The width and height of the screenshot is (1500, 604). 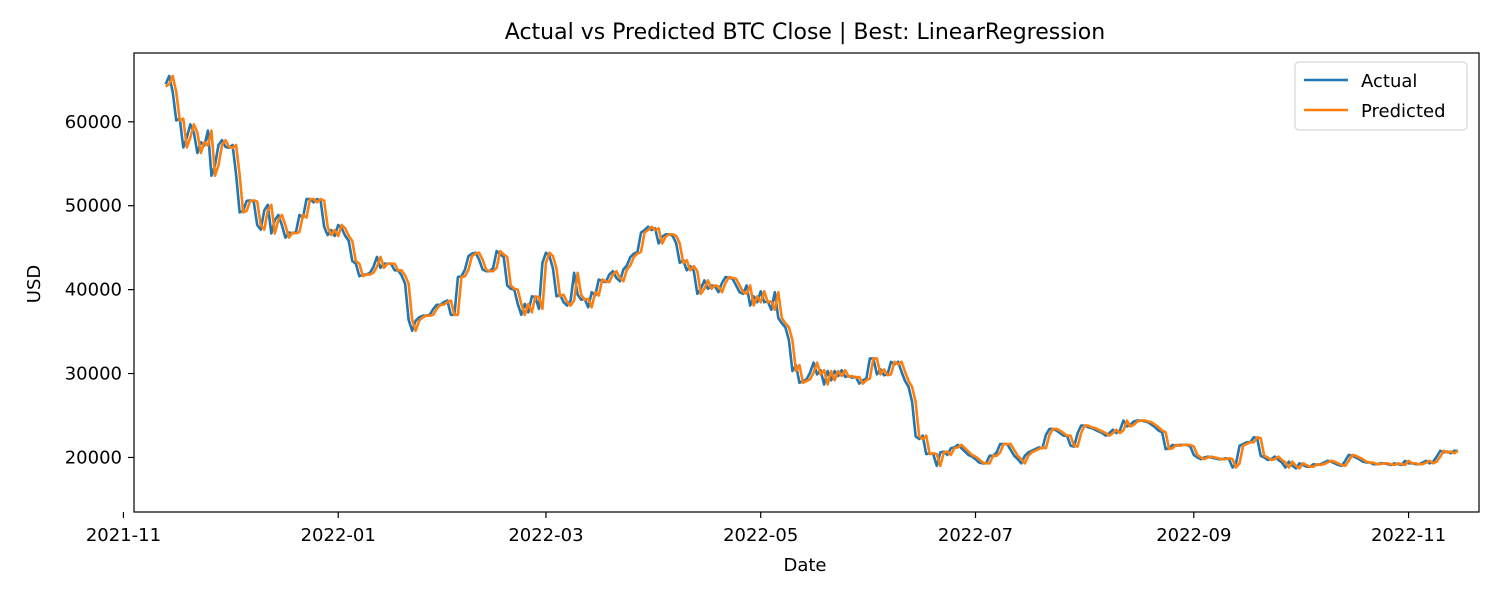 What do you see at coordinates (93, 457) in the screenshot?
I see `y-tick-label: 20000` at bounding box center [93, 457].